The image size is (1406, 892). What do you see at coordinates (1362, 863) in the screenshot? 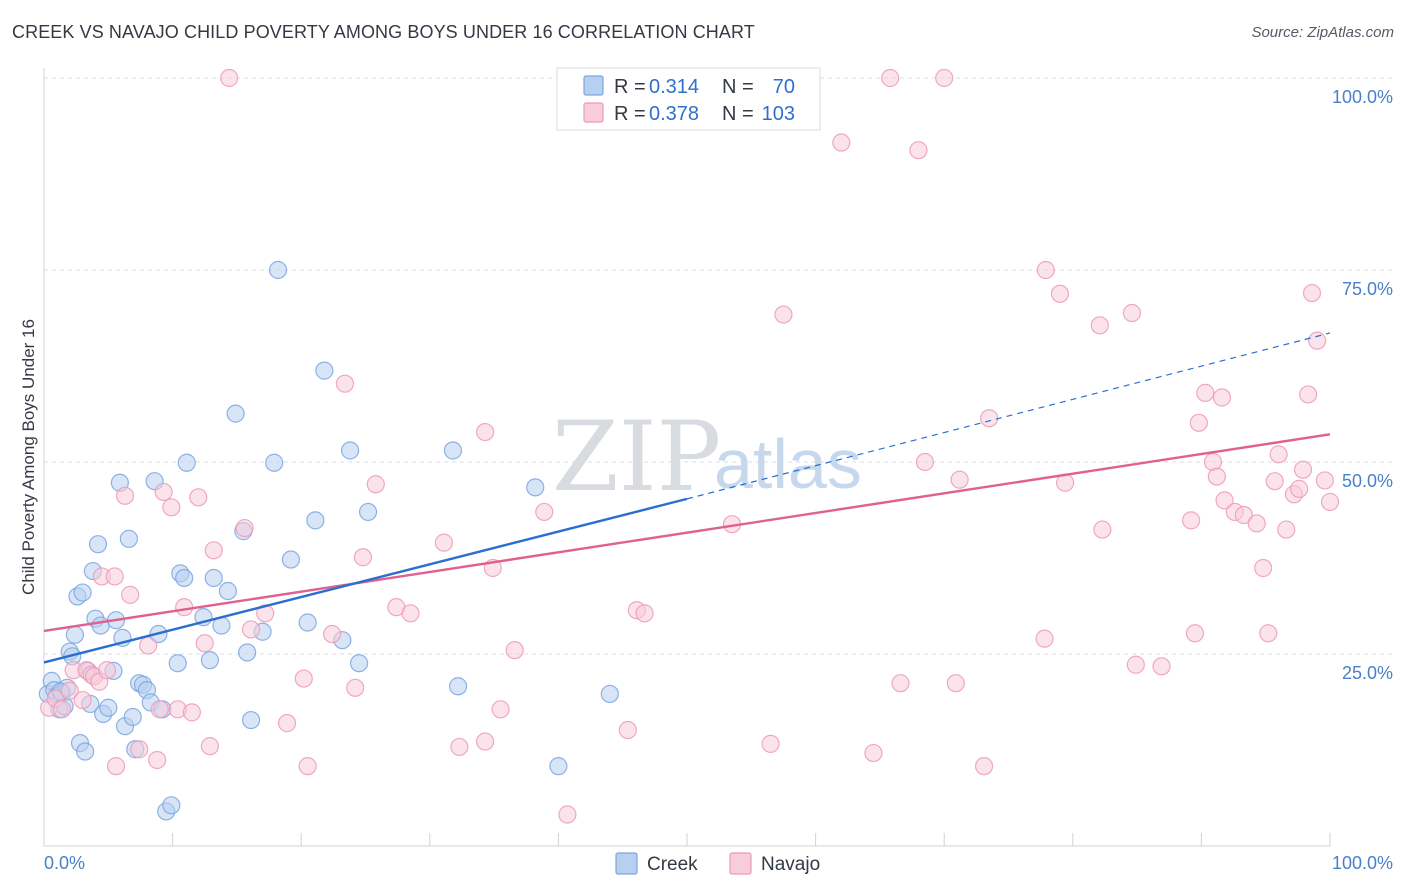
I see `x-tick-label-max: 100.0%` at bounding box center [1362, 863].